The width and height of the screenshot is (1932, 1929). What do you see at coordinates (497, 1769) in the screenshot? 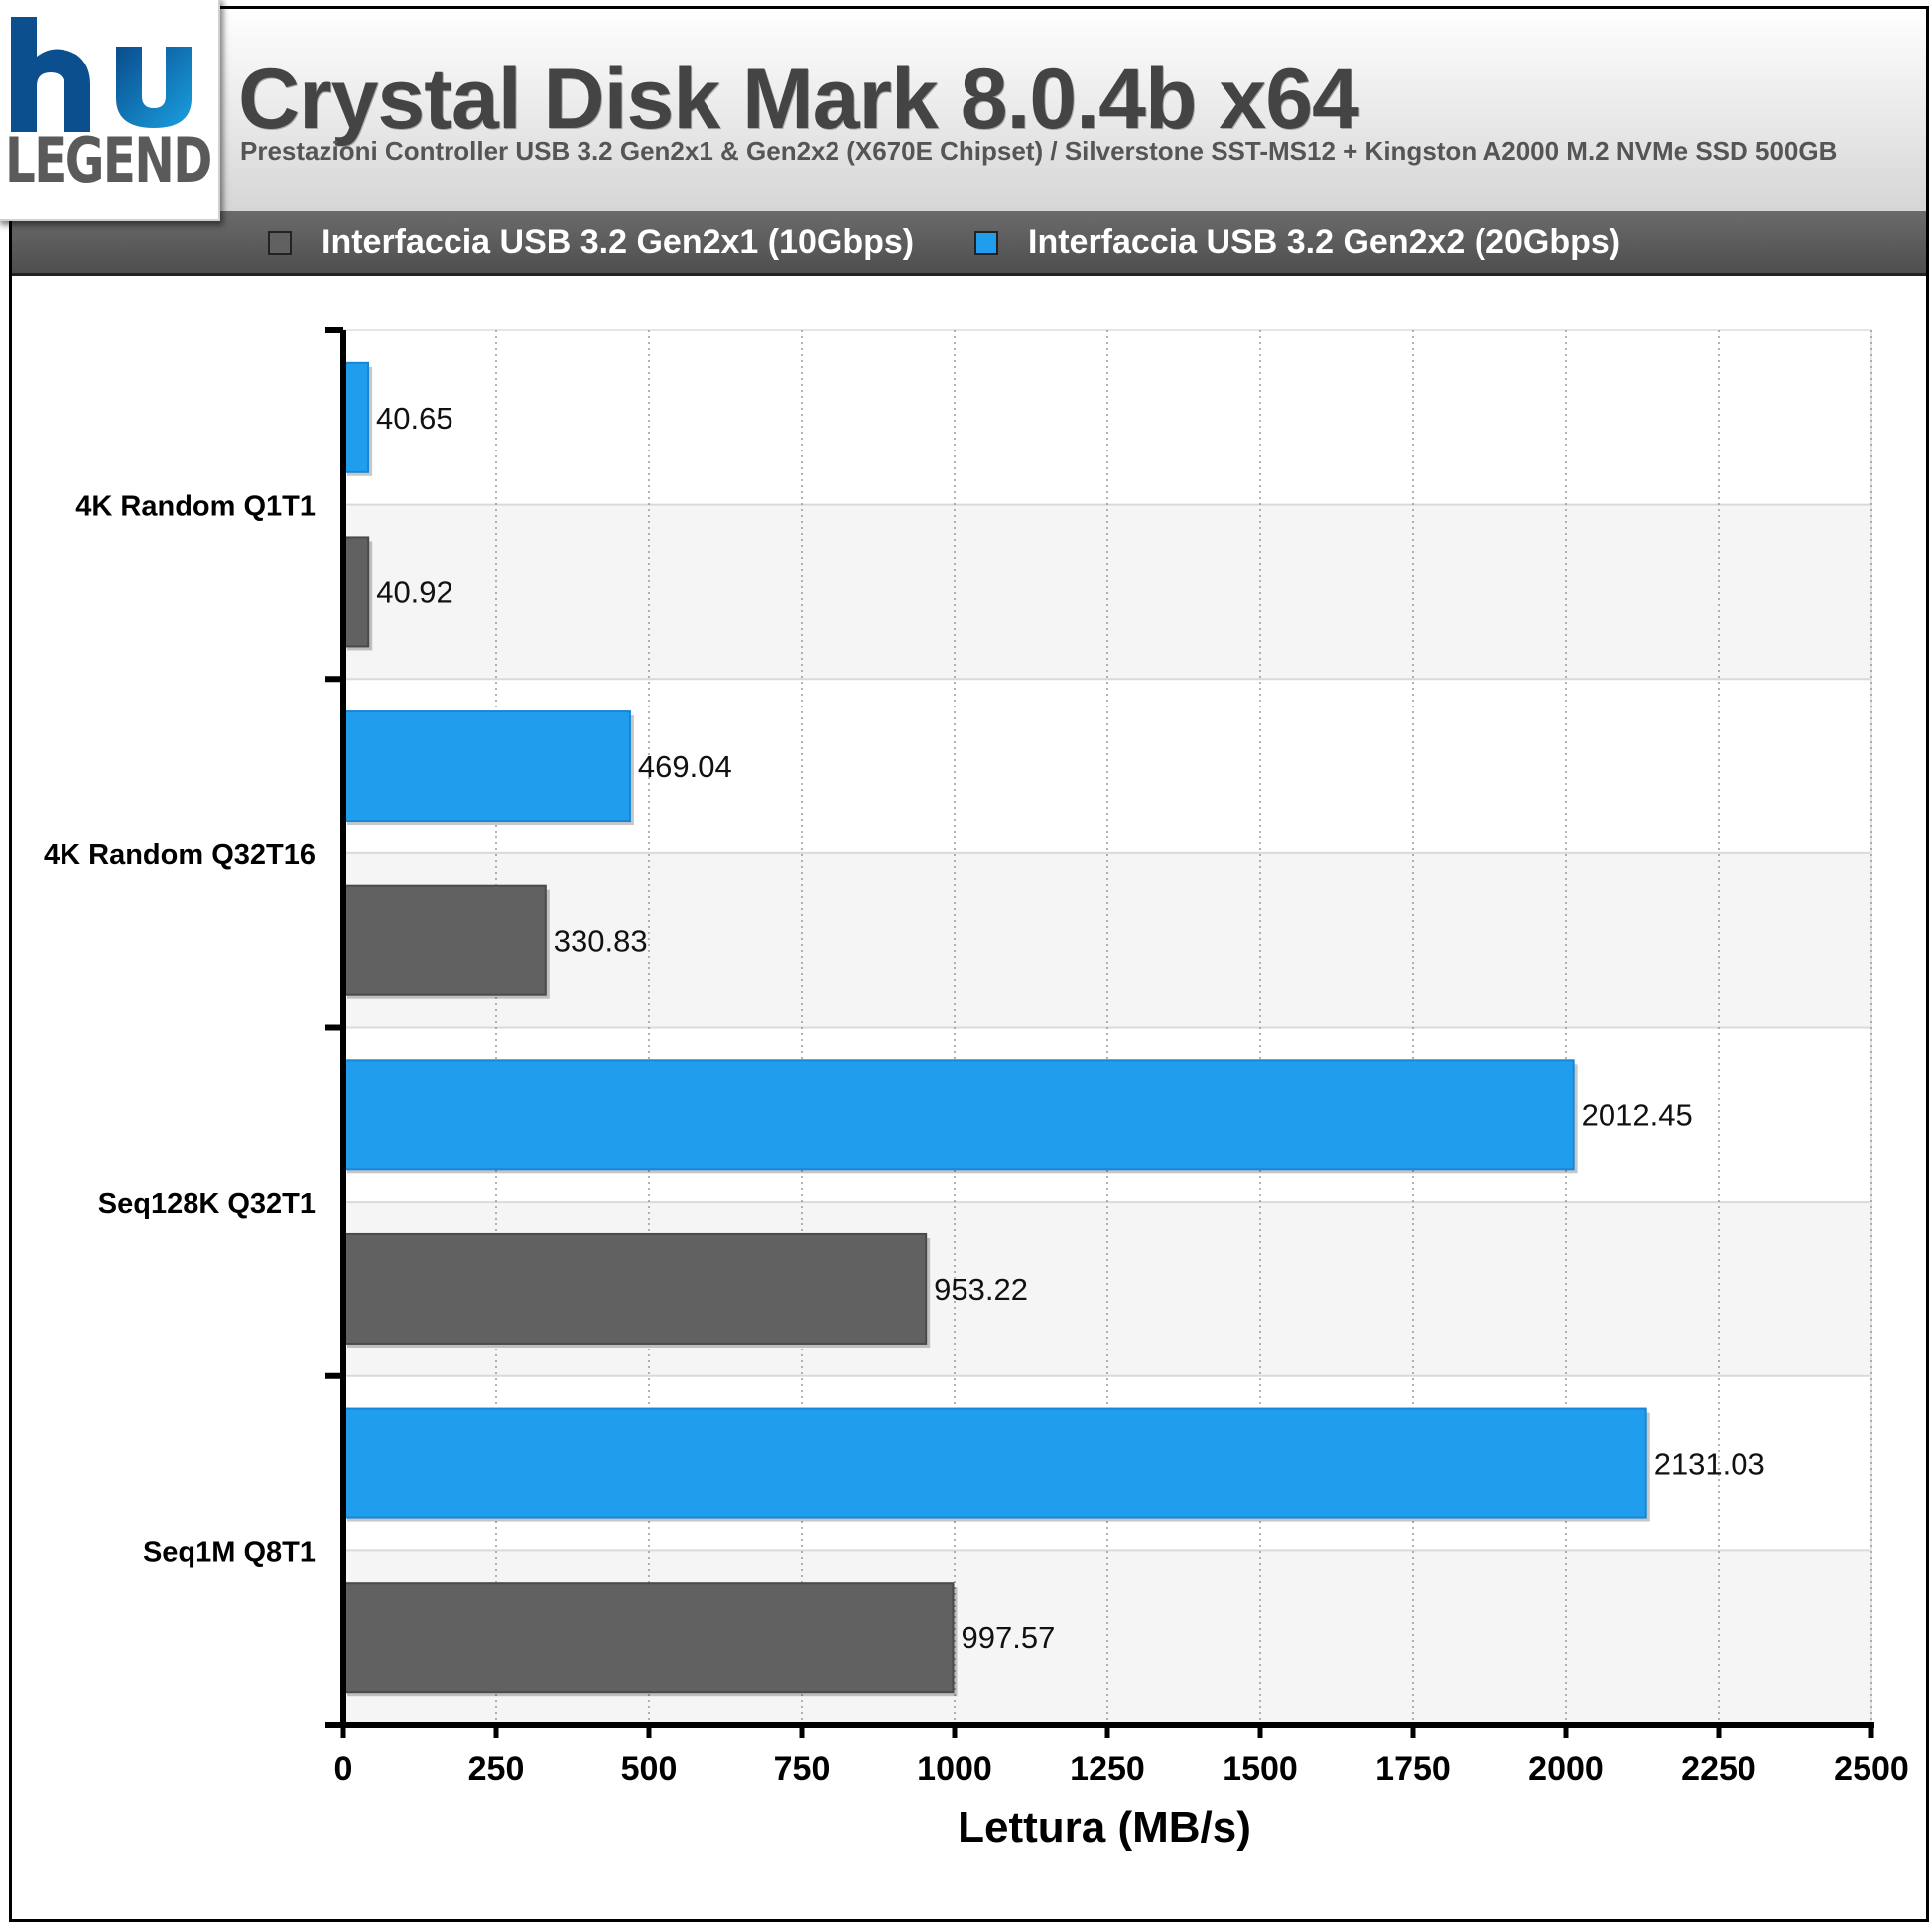
I see `x-tick-label: 250` at bounding box center [497, 1769].